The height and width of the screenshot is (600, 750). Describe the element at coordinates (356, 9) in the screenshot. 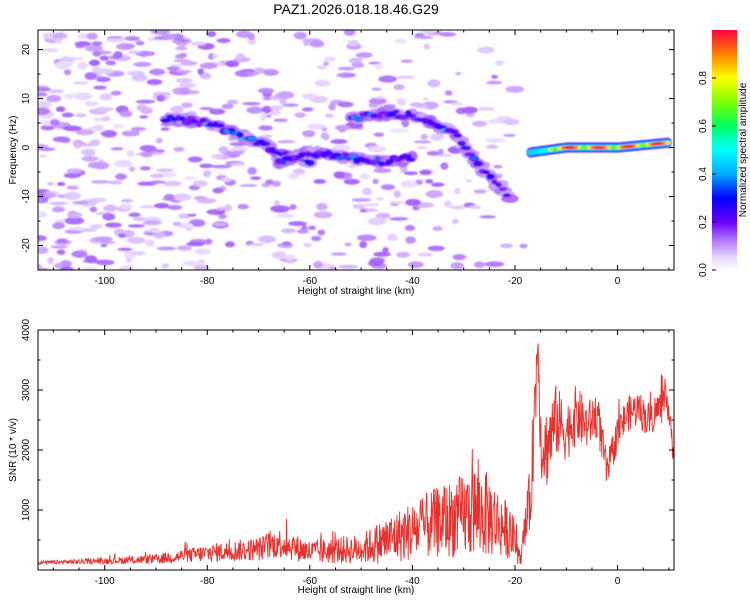

I see `chart-title: PAZ1.2026.018.18.46.G29` at that location.